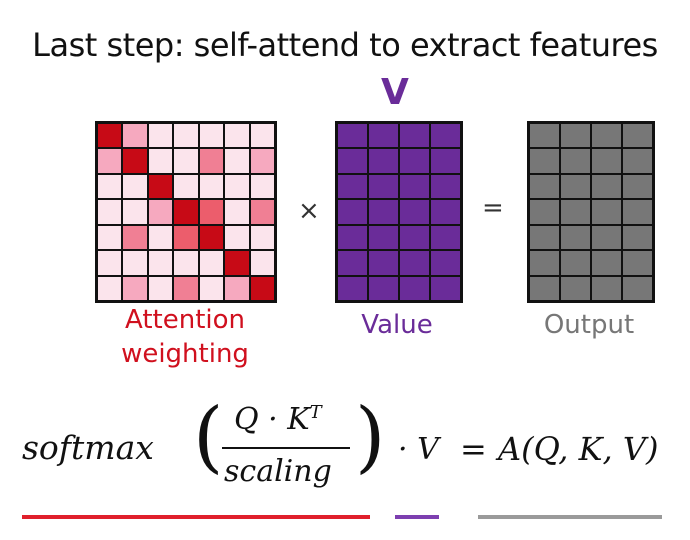 The width and height of the screenshot is (690, 540). Describe the element at coordinates (185, 337) in the screenshot. I see `attention-caption: Attention weighting` at that location.